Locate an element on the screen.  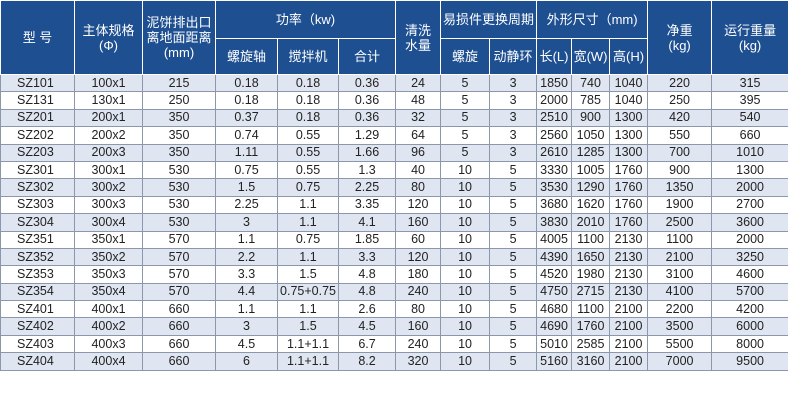
cell-model: SZ303 is located at coordinates (37, 205).